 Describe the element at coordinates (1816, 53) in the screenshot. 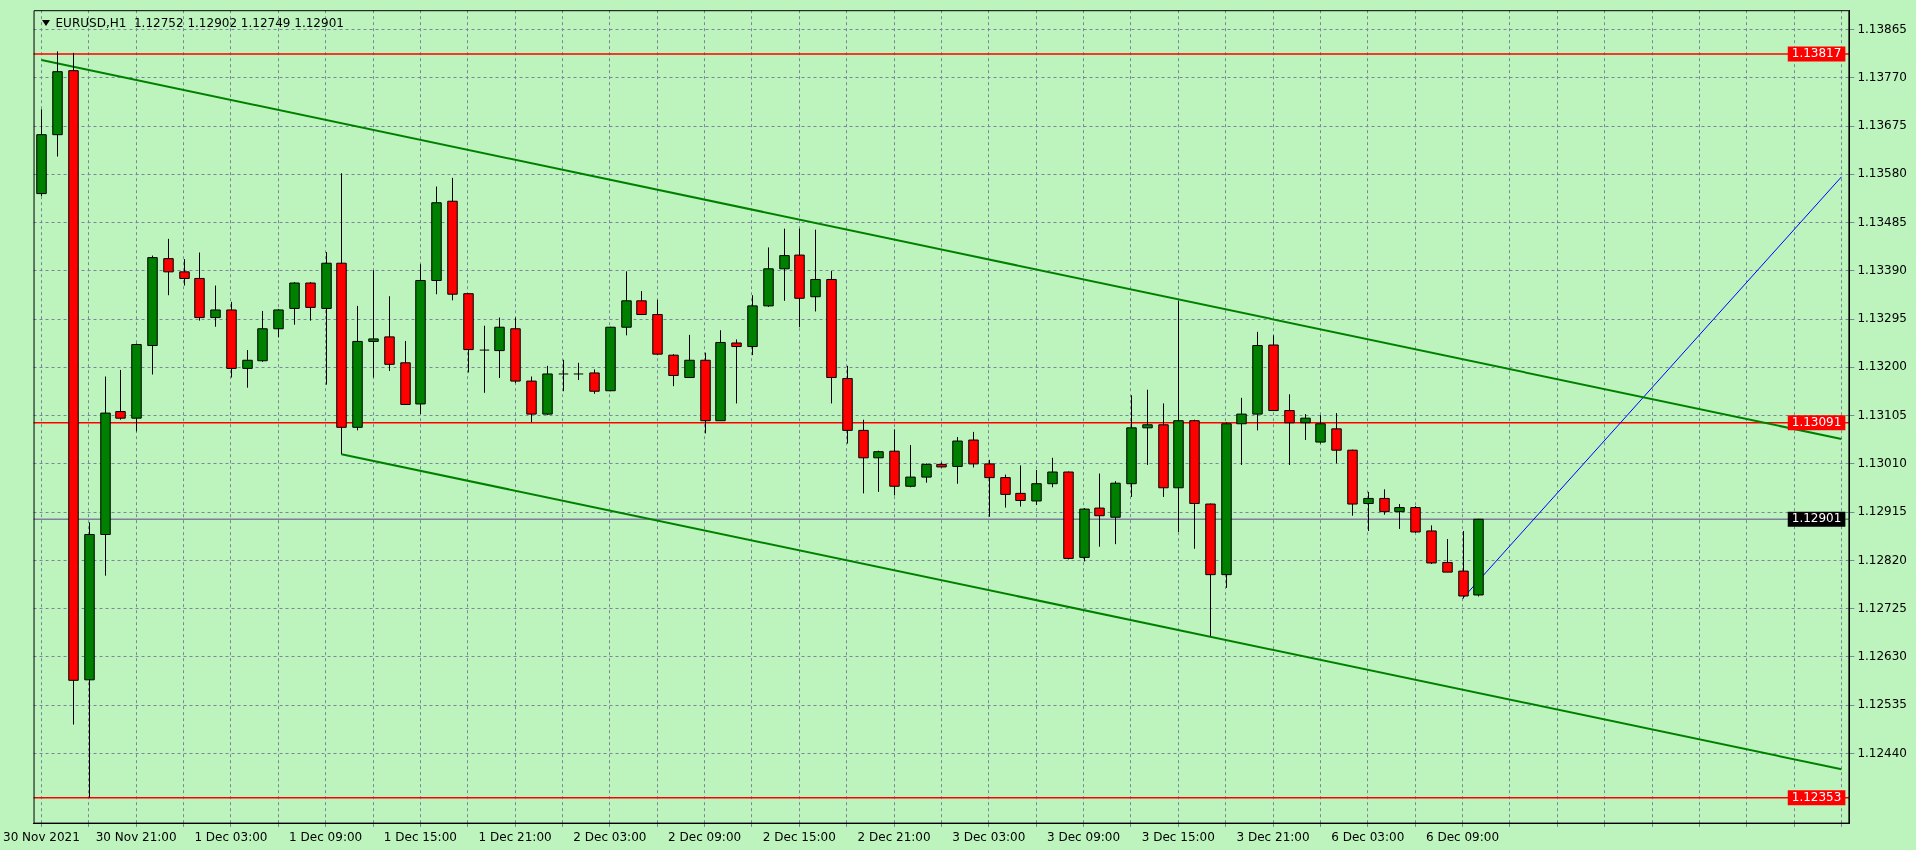

I see `ref-line-label: 1.13817` at that location.